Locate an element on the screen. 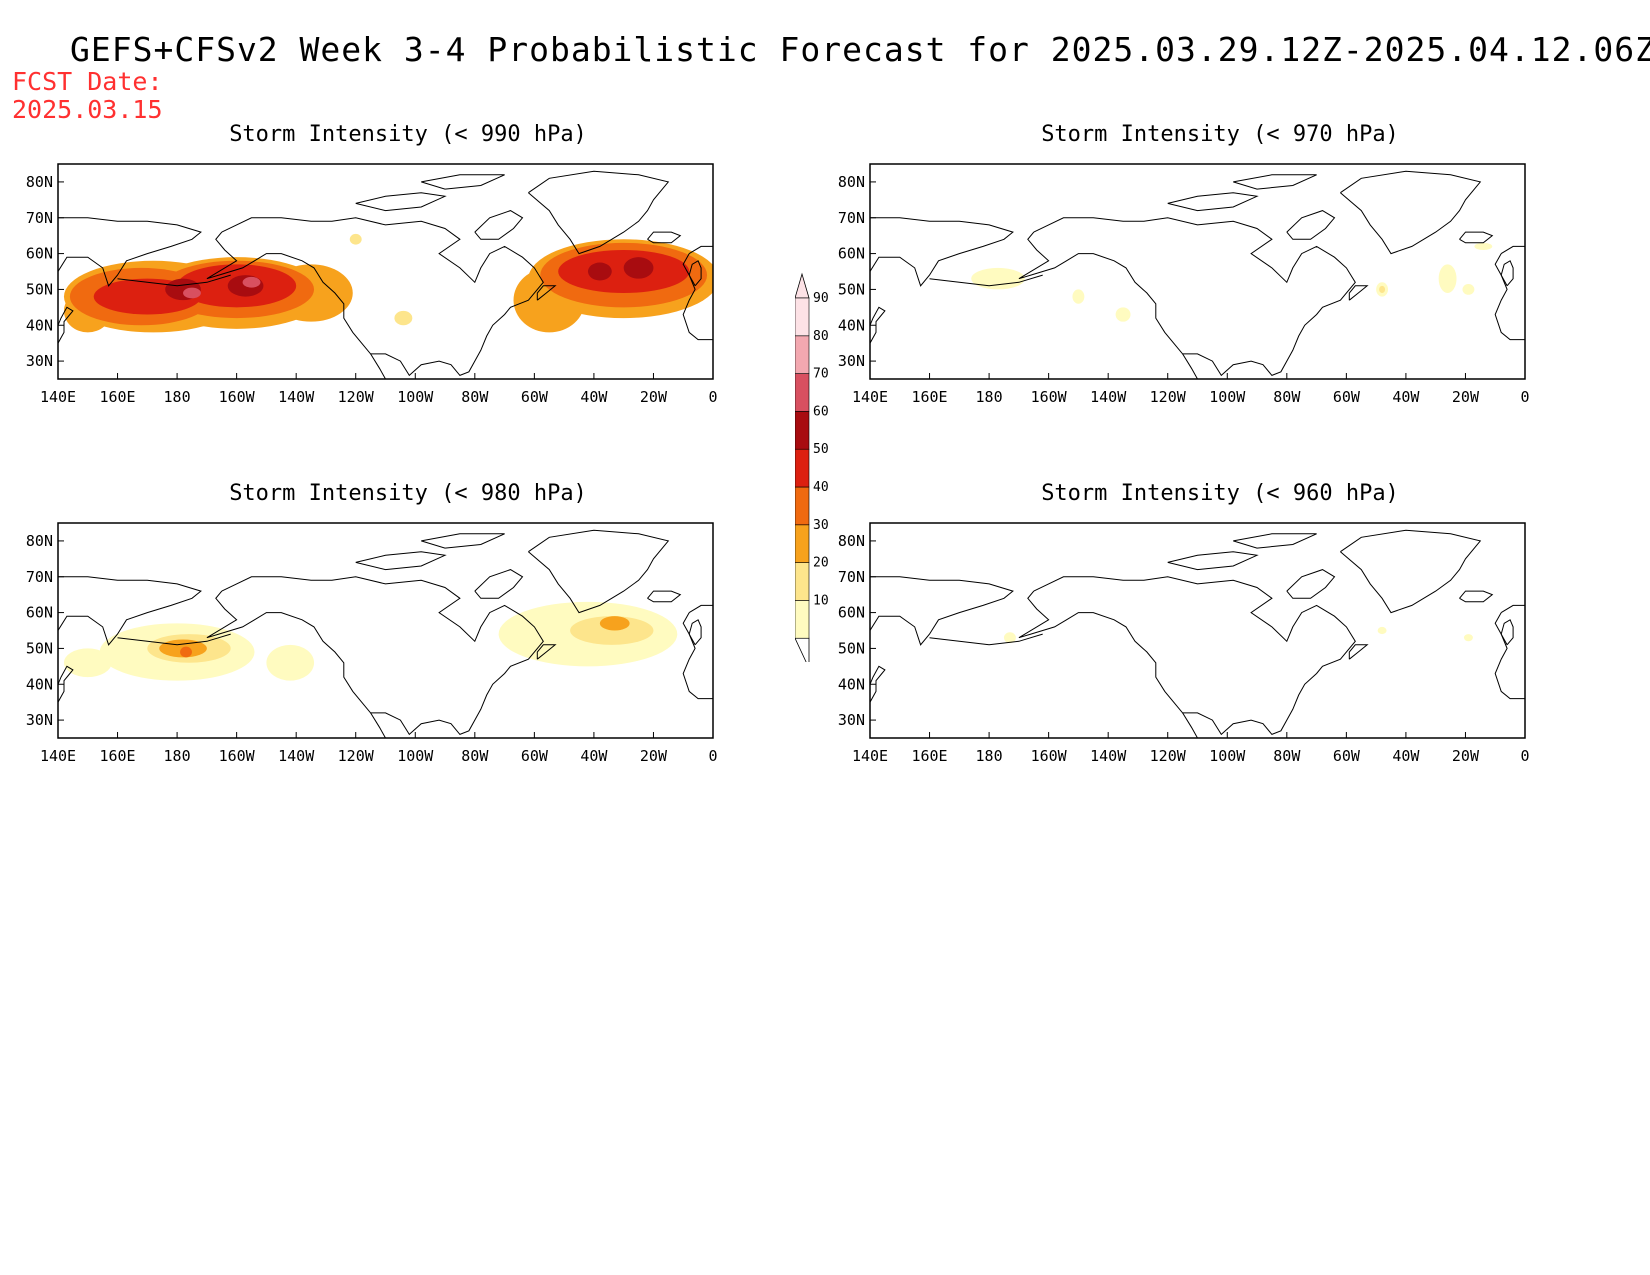 This screenshot has width=1650, height=1275. colorbar-label: 20 is located at coordinates (821, 563).